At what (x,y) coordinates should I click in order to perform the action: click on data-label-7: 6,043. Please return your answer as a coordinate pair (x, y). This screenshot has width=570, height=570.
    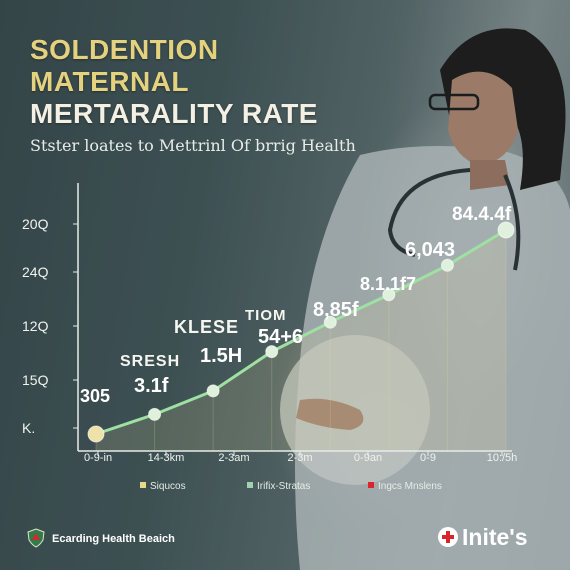
    Looking at the image, I should click on (430, 250).